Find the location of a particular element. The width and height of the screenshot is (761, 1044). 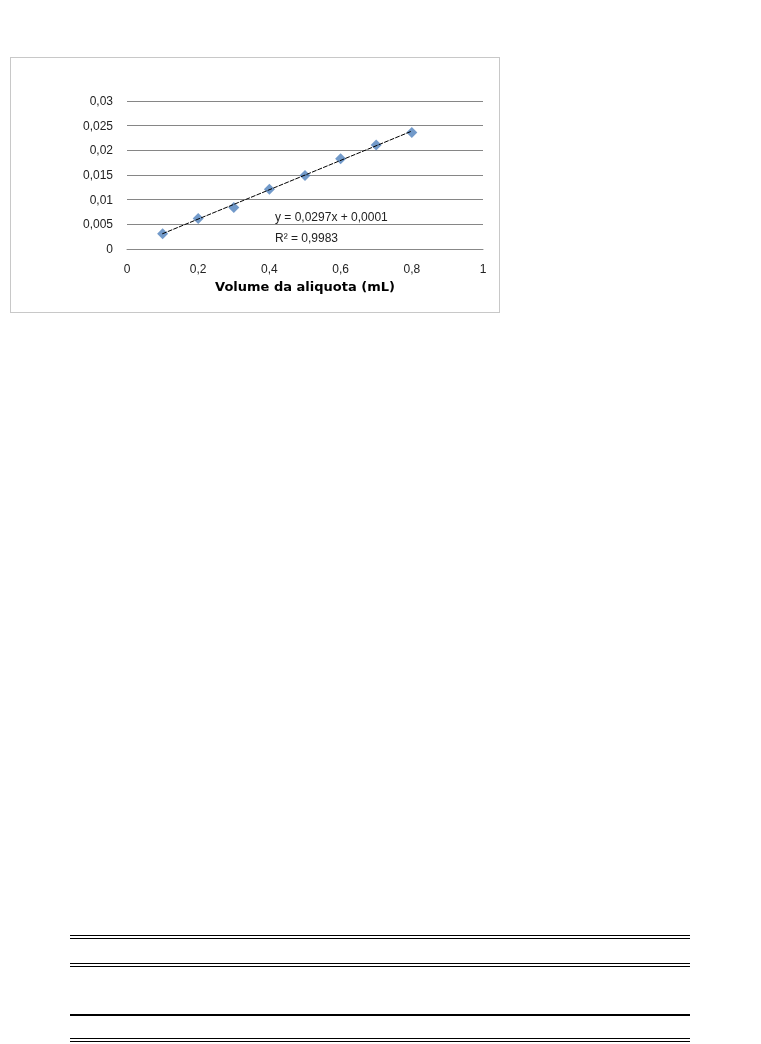

x-tick-label: 0 is located at coordinates (127, 269).